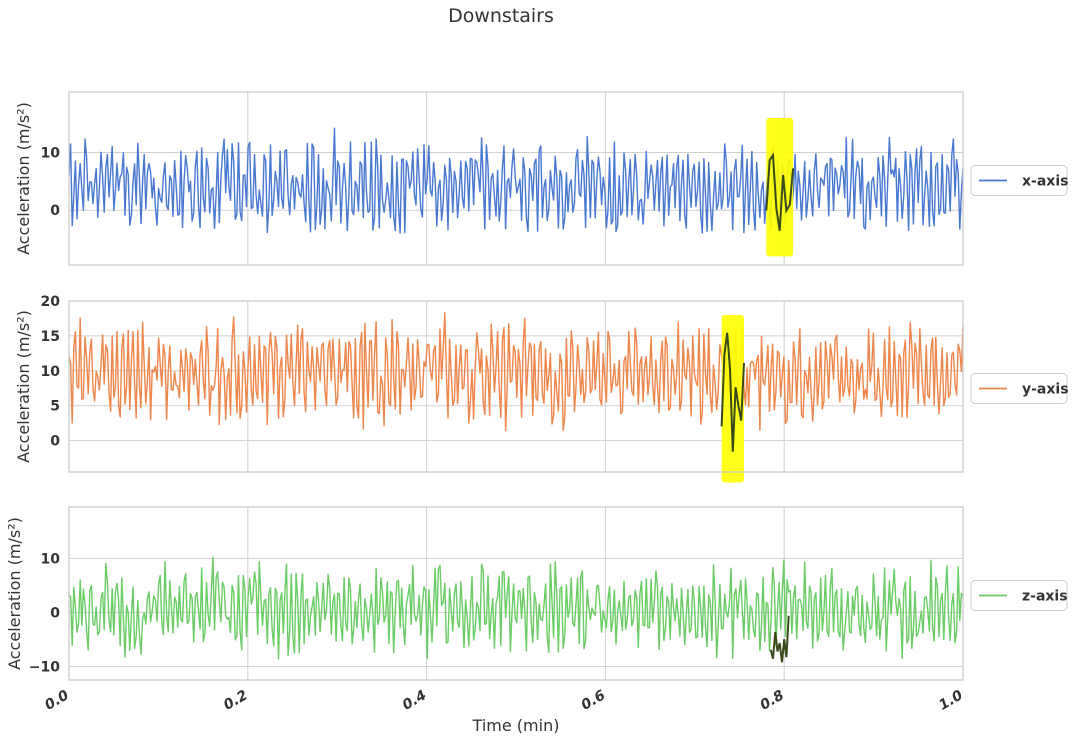 Image resolution: width=1081 pixels, height=743 pixels. Describe the element at coordinates (1045, 390) in the screenshot. I see `legend-label: y-axis` at that location.